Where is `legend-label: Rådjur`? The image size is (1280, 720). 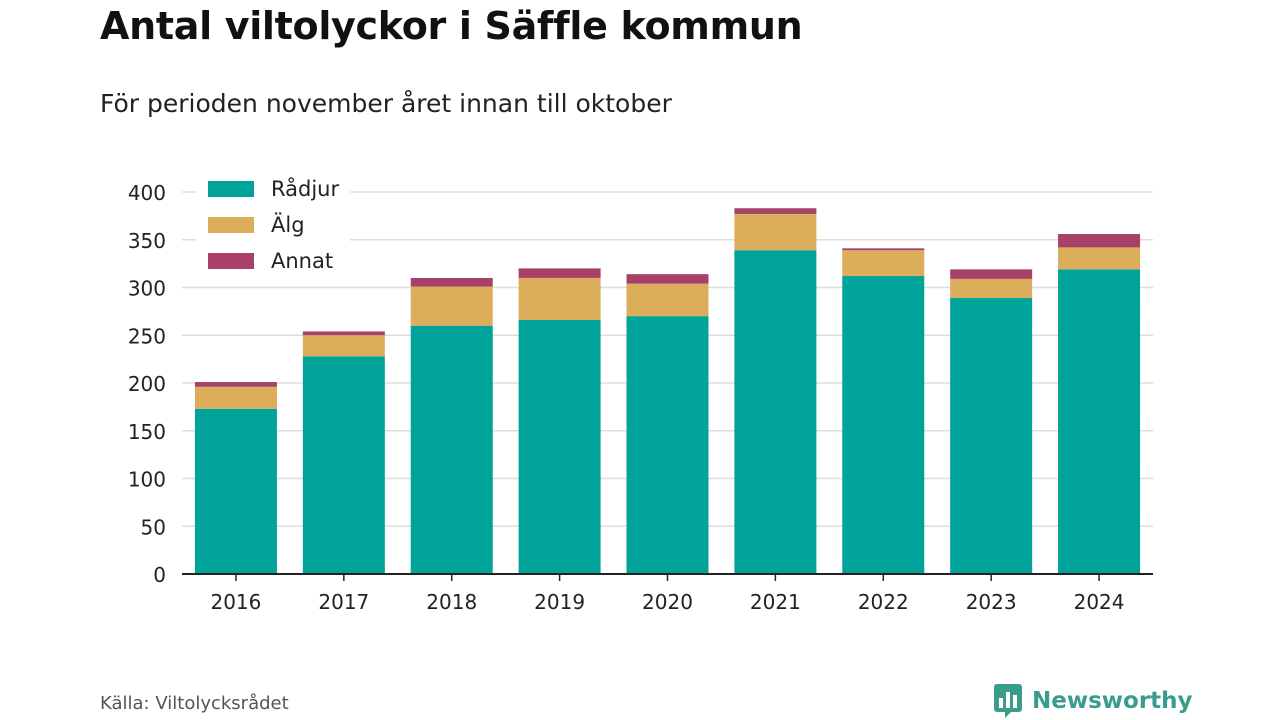 legend-label: Rådjur is located at coordinates (305, 188).